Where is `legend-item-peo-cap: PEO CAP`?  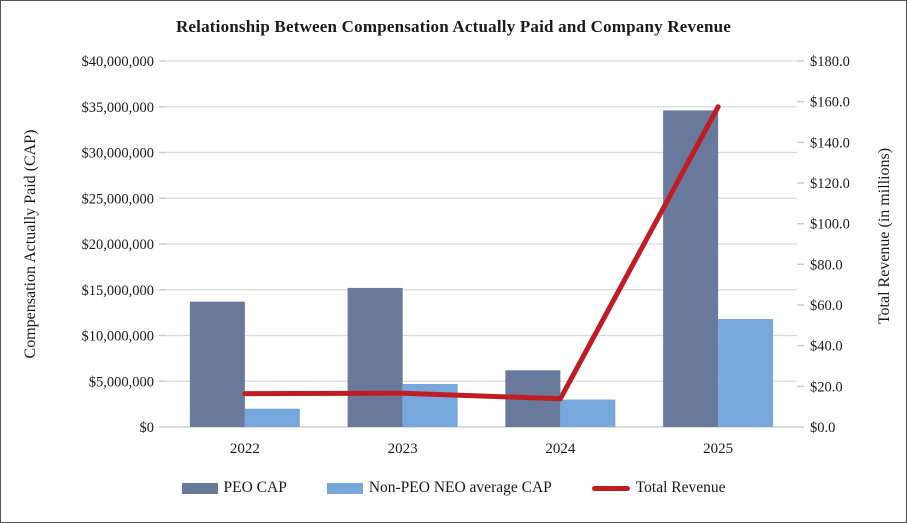 legend-item-peo-cap: PEO CAP is located at coordinates (234, 488).